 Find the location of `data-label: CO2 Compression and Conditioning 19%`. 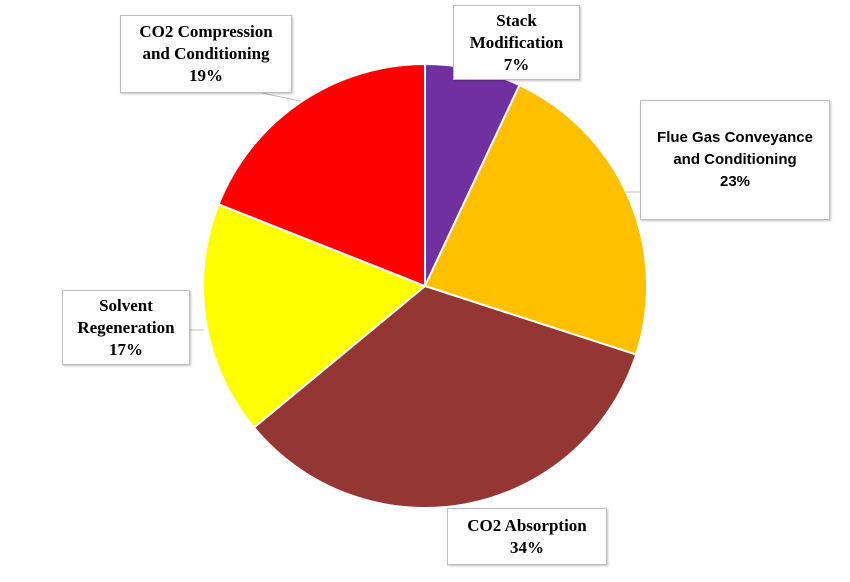

data-label: CO2 Compression and Conditioning 19% is located at coordinates (206, 54).